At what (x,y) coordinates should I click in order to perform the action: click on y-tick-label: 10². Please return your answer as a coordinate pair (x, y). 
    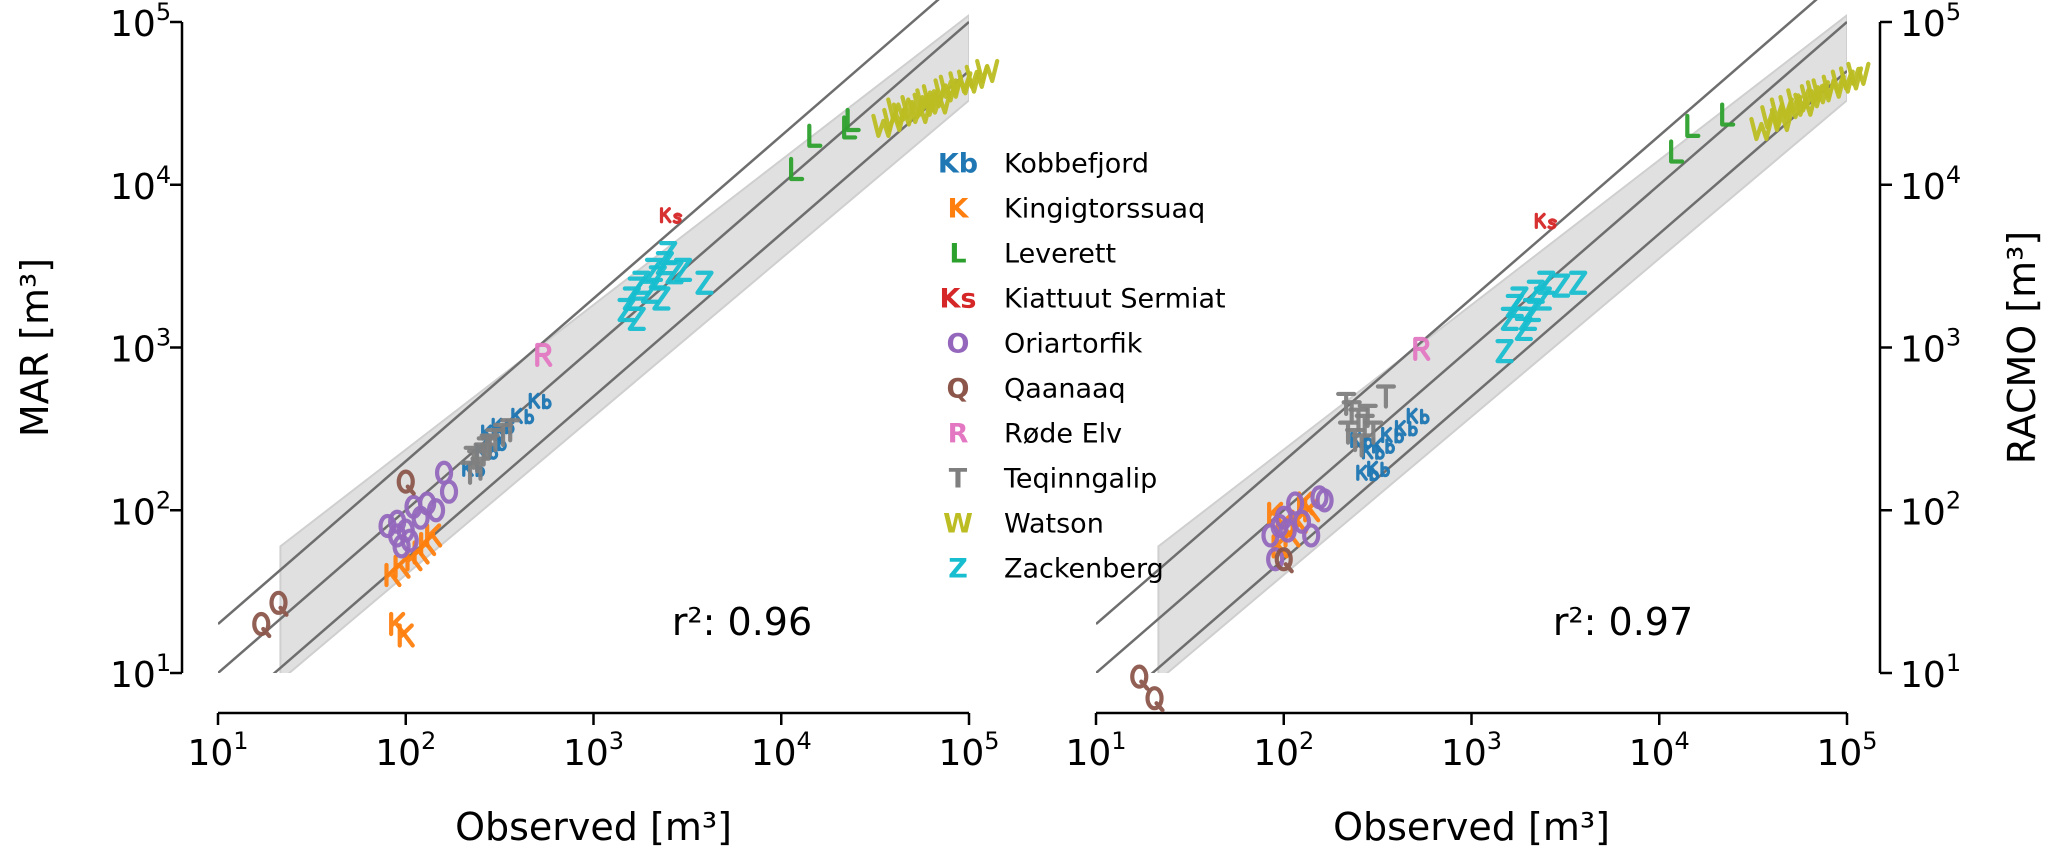
    Looking at the image, I should click on (140, 509).